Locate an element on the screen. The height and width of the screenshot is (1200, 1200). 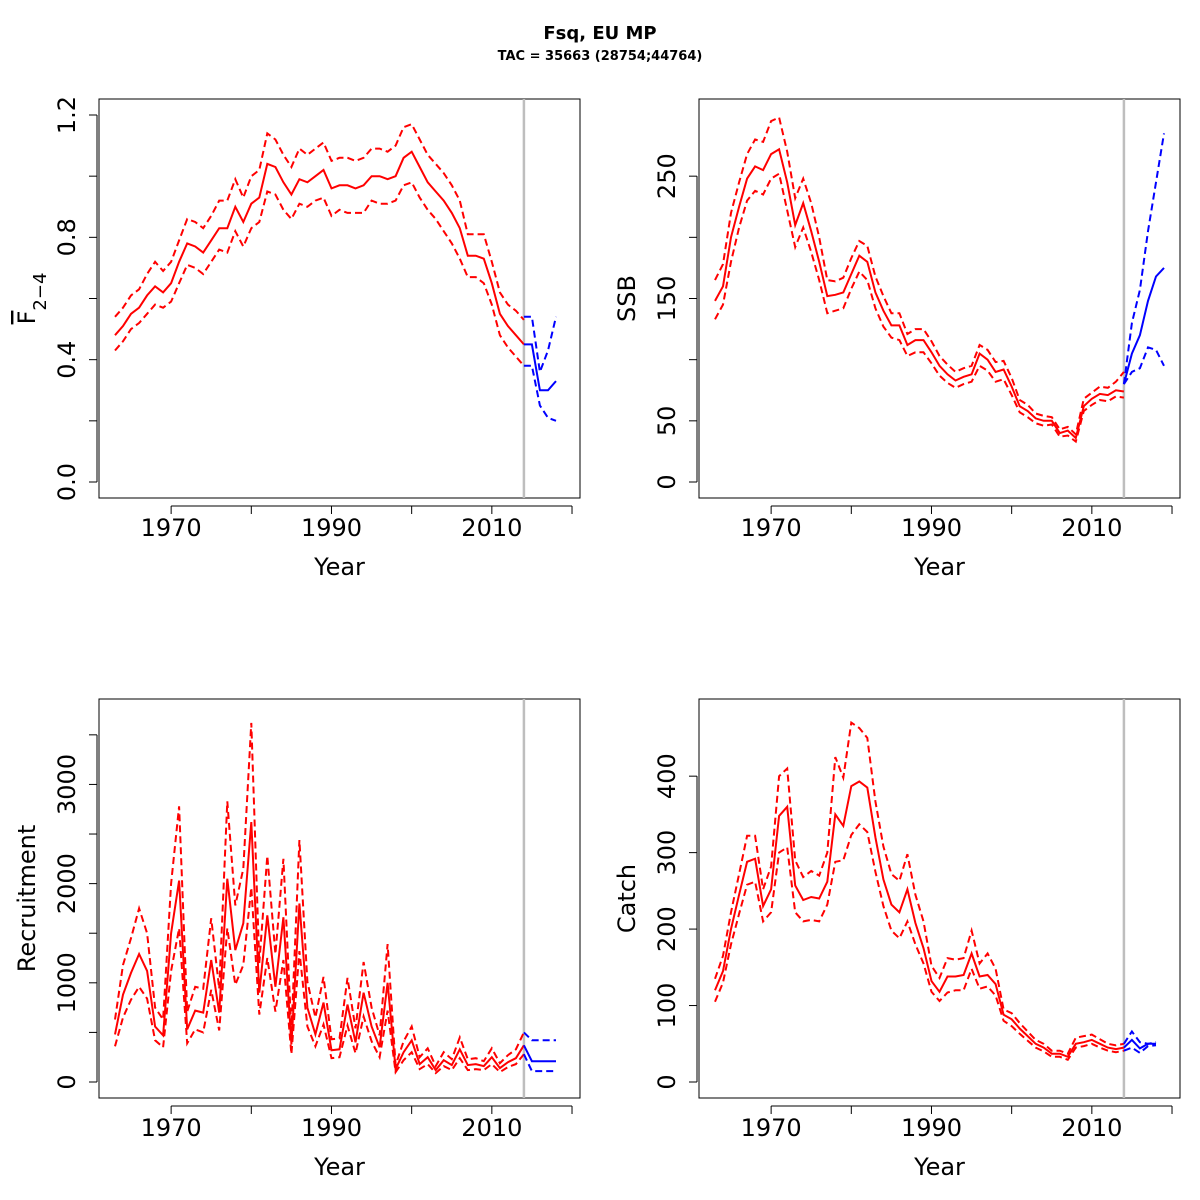
y-tick-label: 400 is located at coordinates (667, 776).